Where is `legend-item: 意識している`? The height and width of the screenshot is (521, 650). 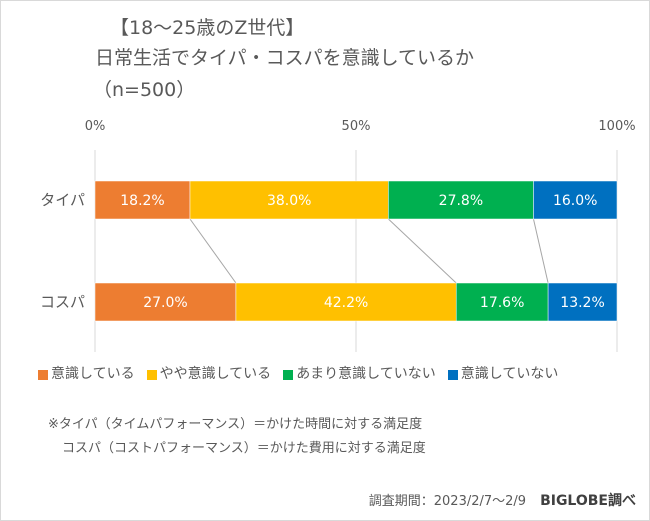
legend-item: 意識している is located at coordinates (86, 373).